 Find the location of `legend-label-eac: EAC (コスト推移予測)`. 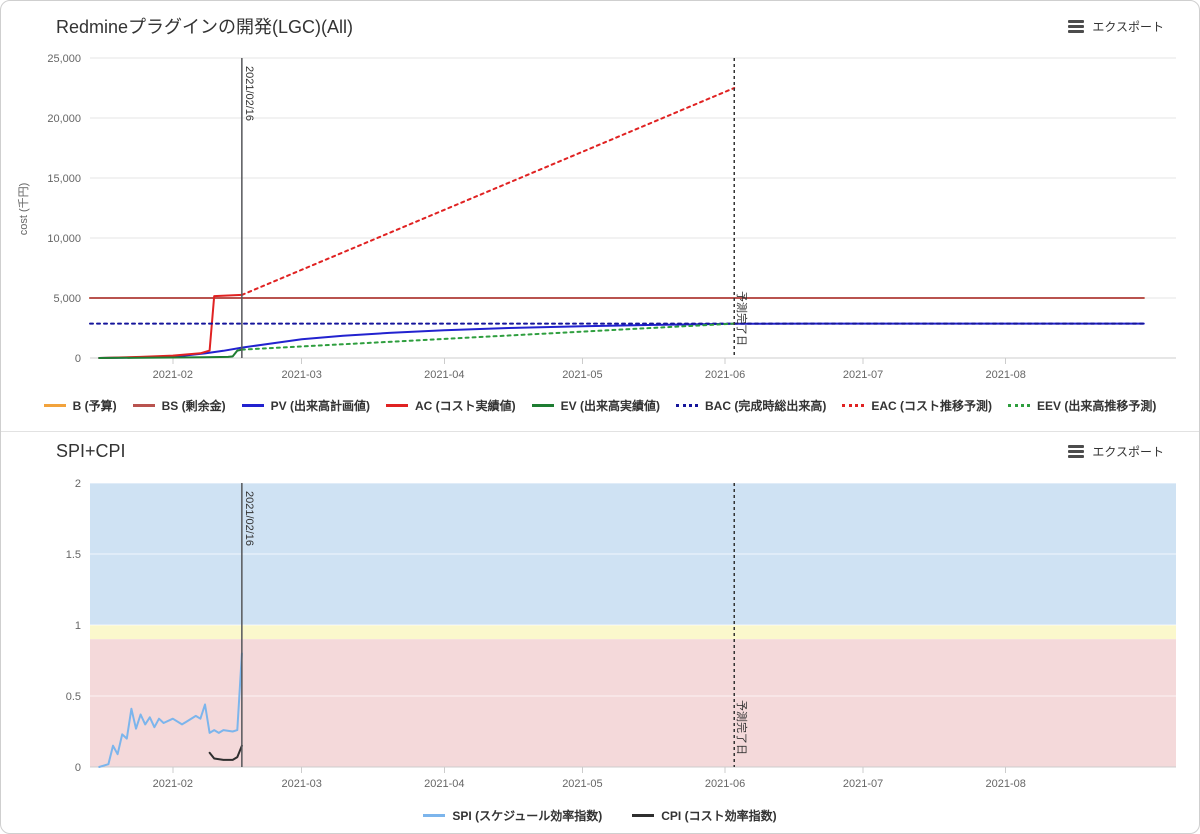

legend-label-eac: EAC (コスト推移予測) is located at coordinates (931, 406).